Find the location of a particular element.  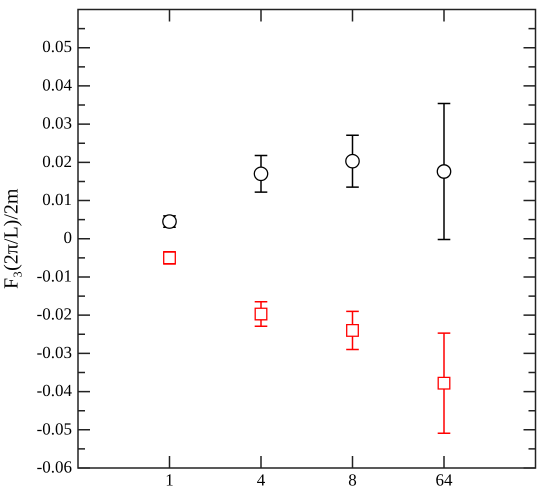

y-tick-label: 0.04 is located at coordinates (57, 84).